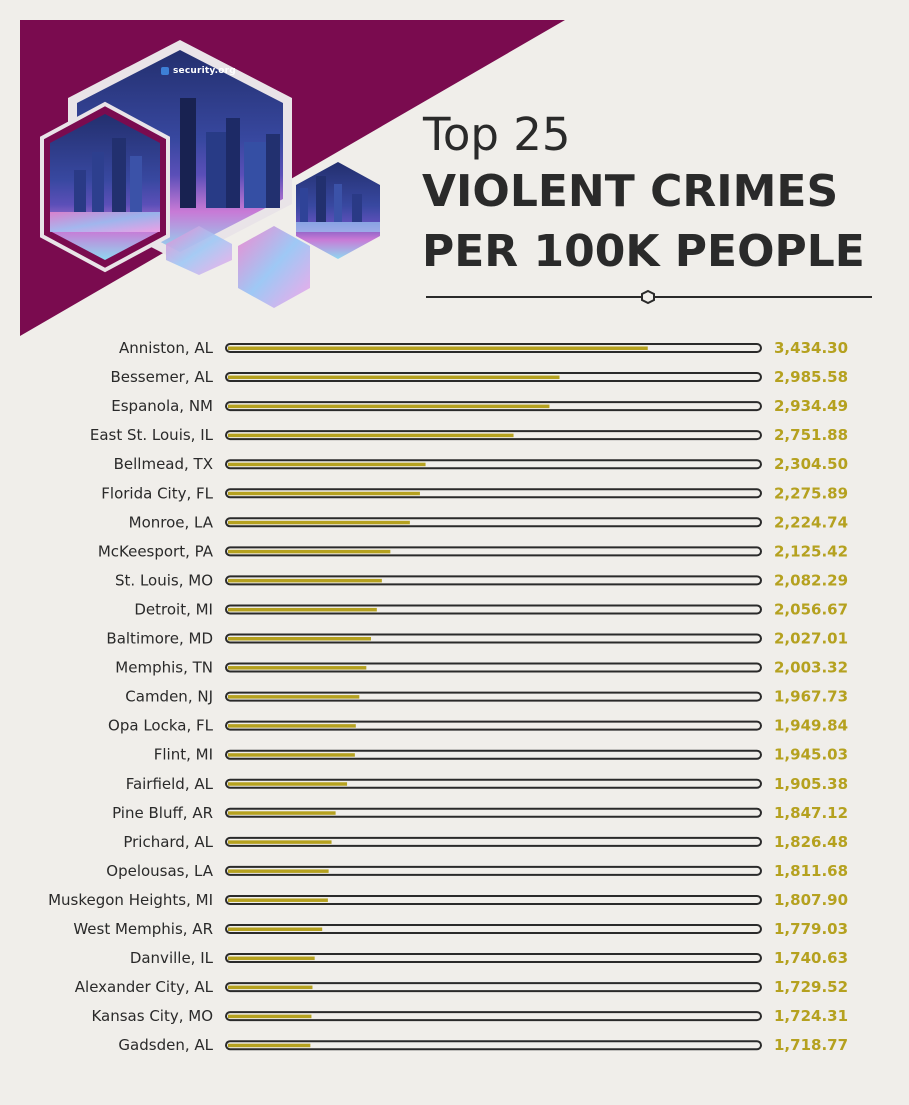 The height and width of the screenshot is (1105, 909). I want to click on bar-row: West Memphis, AR 1,779.03, so click(460, 929).